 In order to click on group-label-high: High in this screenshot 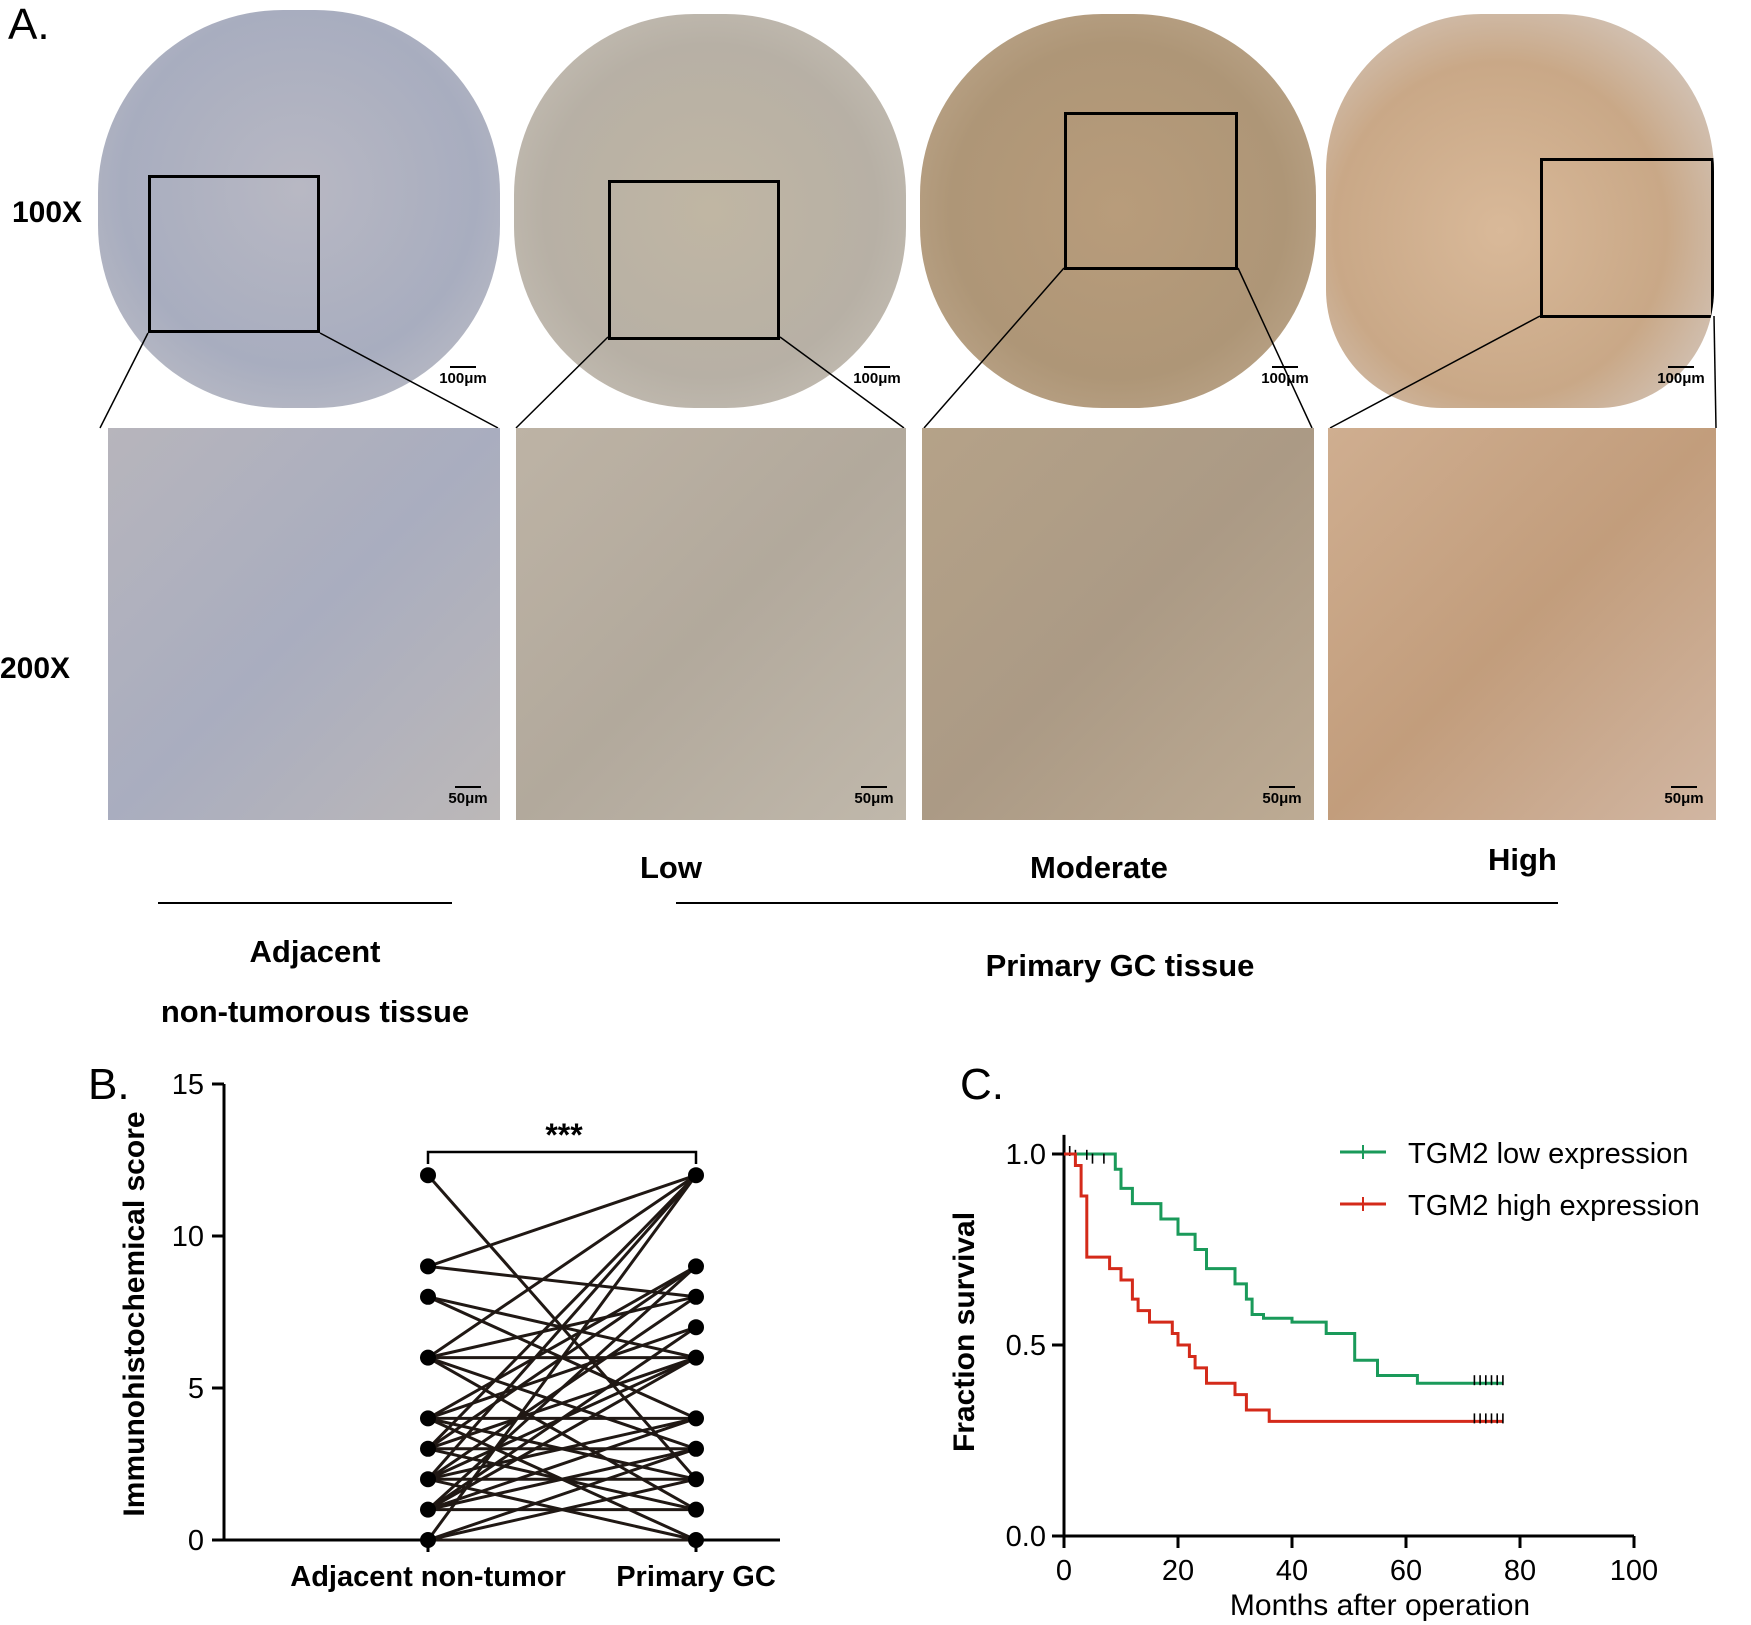, I will do `click(1522, 859)`.